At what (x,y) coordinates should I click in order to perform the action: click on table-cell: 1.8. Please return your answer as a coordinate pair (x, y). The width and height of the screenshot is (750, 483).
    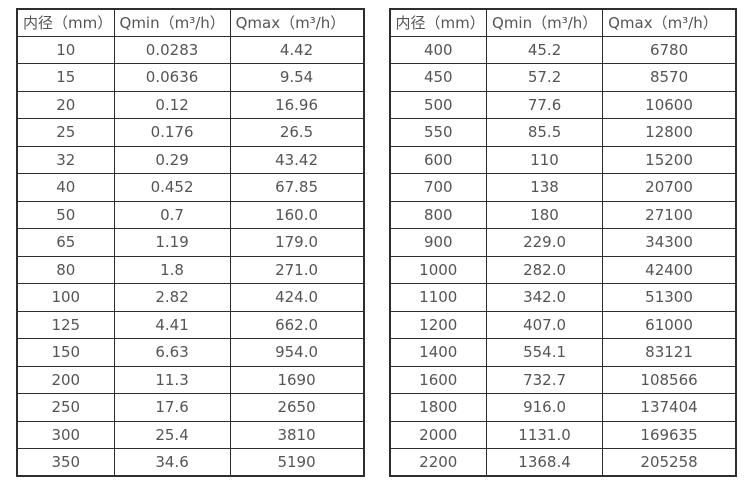
    Looking at the image, I should click on (172, 269).